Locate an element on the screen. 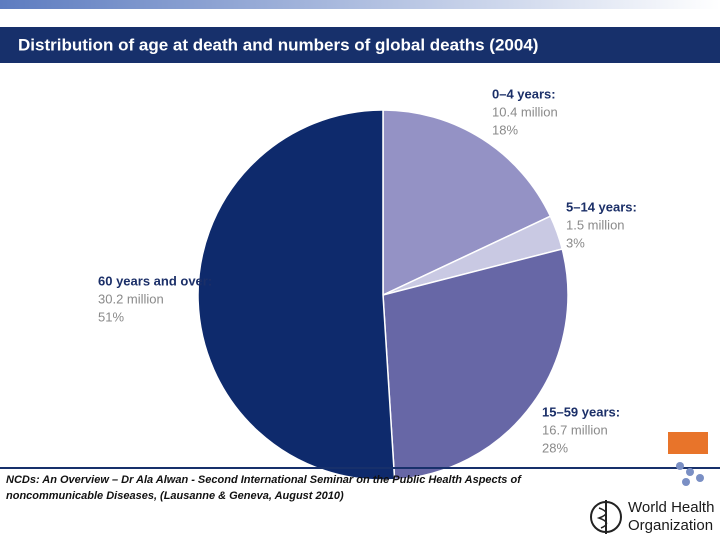 The image size is (720, 540). deaths-label: 1.5 million is located at coordinates (595, 224).